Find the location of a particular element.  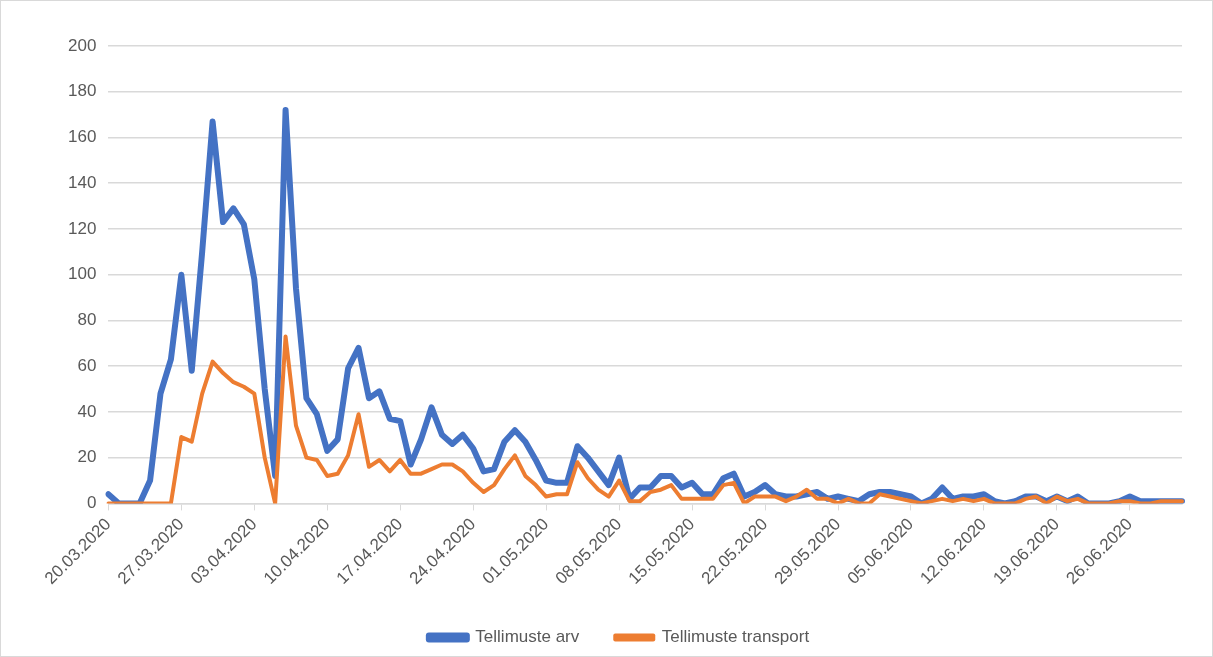

y-tick-label: 180 is located at coordinates (82, 91).